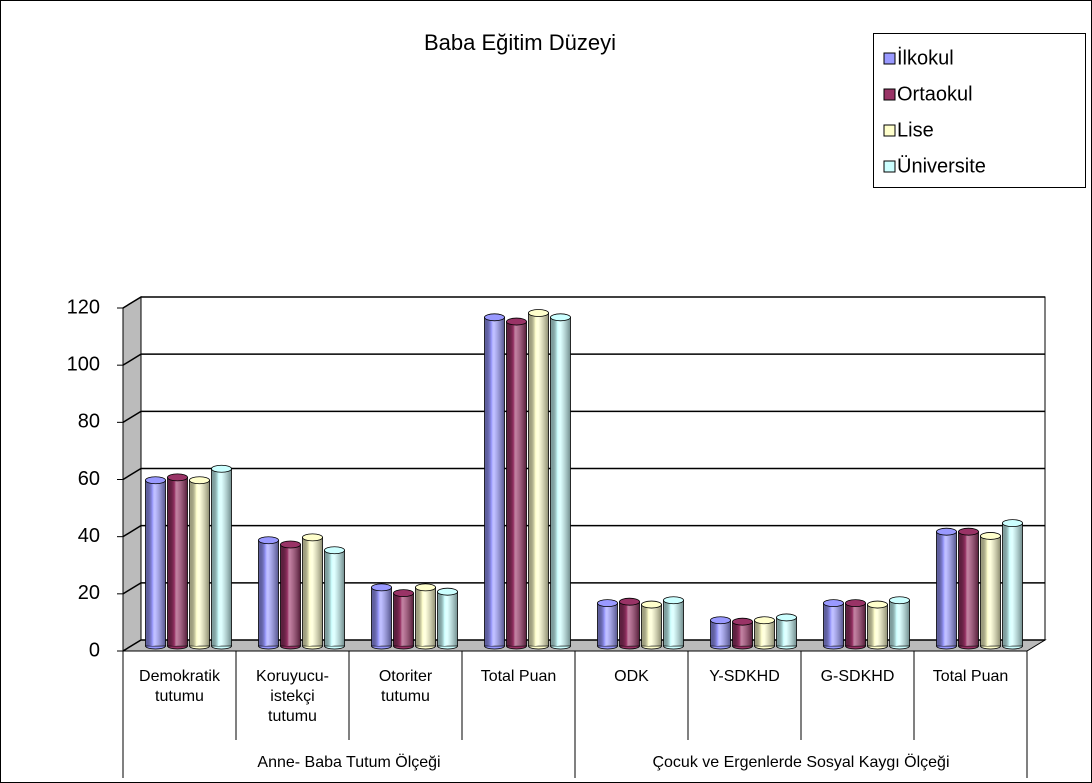  Describe the element at coordinates (292, 676) in the screenshot. I see `x-tick-label: Koruyucu-` at that location.